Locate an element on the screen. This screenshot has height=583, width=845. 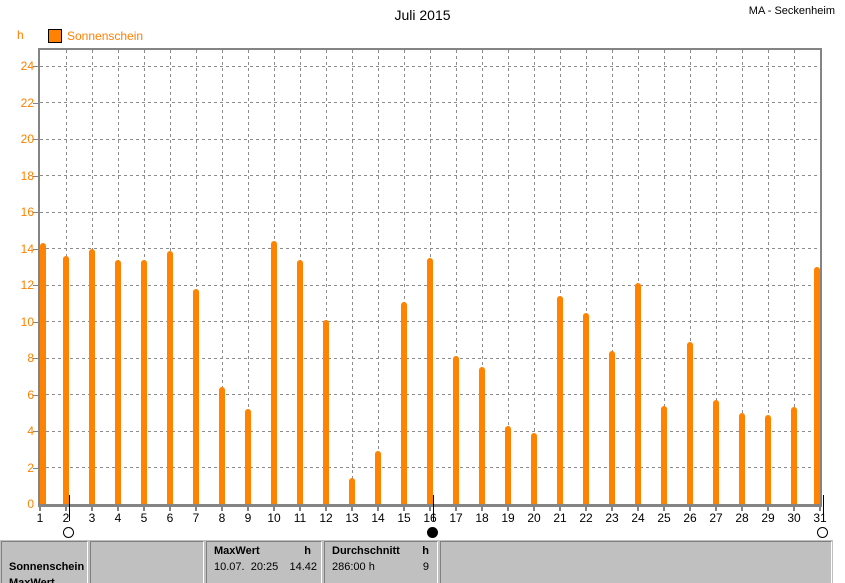
x-tick-label-day-18: 18 is located at coordinates (482, 518).